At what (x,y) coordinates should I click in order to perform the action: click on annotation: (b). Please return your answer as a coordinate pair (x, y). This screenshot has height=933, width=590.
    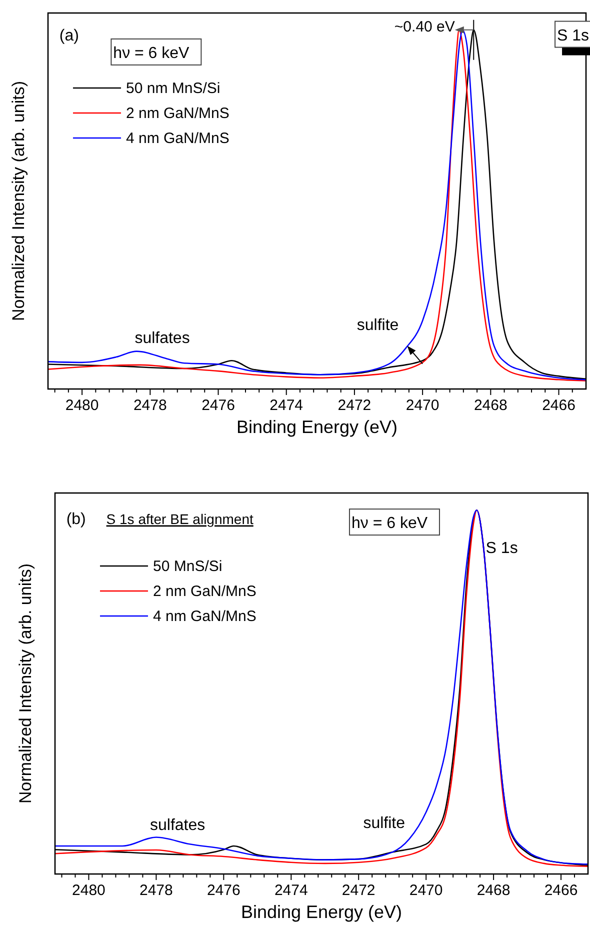
    Looking at the image, I should click on (76, 519).